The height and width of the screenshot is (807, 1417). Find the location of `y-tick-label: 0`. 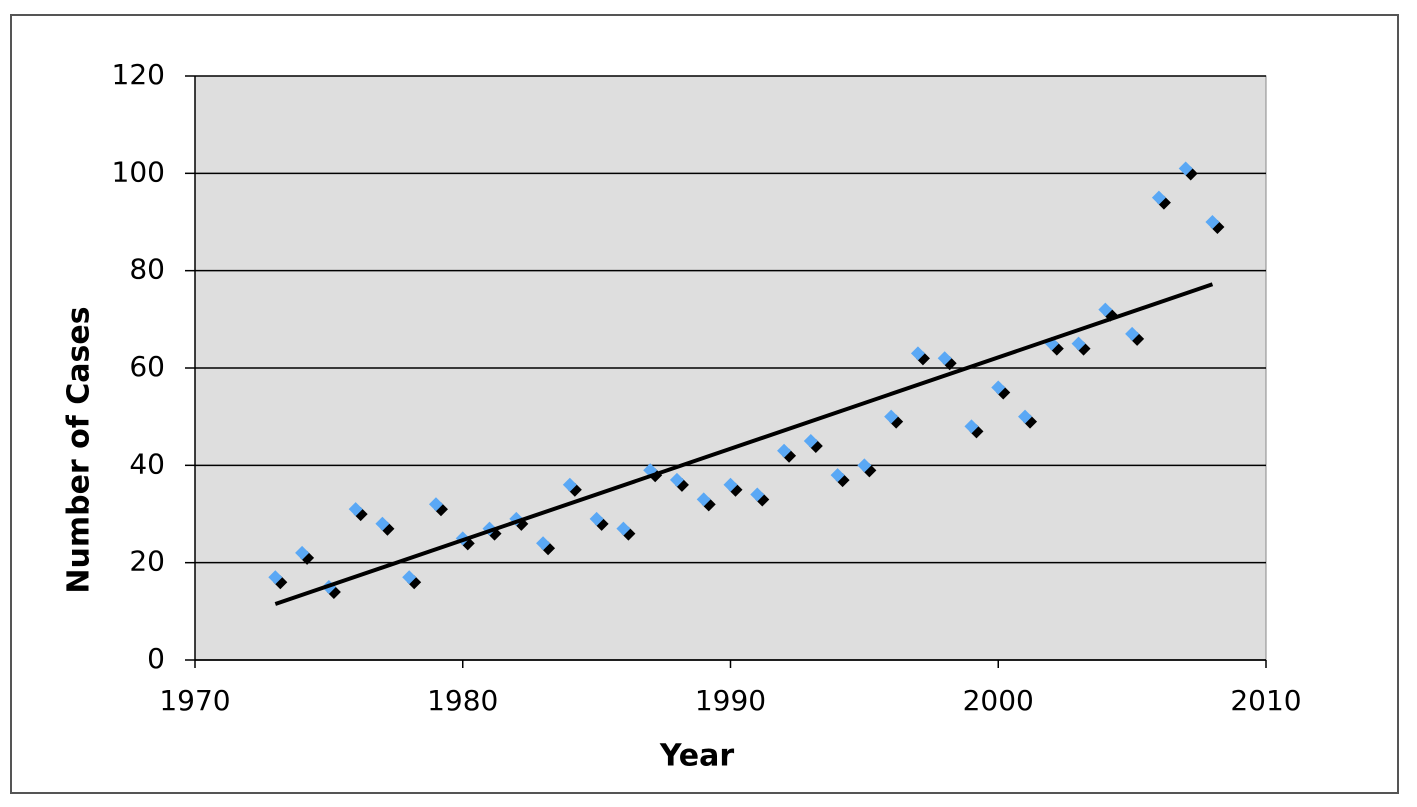

y-tick-label: 0 is located at coordinates (156, 658).